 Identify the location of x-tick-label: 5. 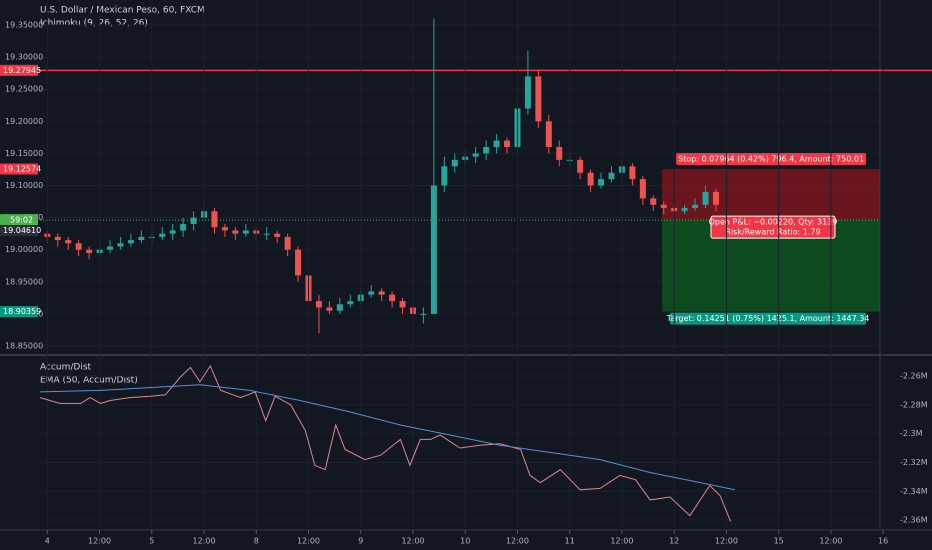
(151, 541).